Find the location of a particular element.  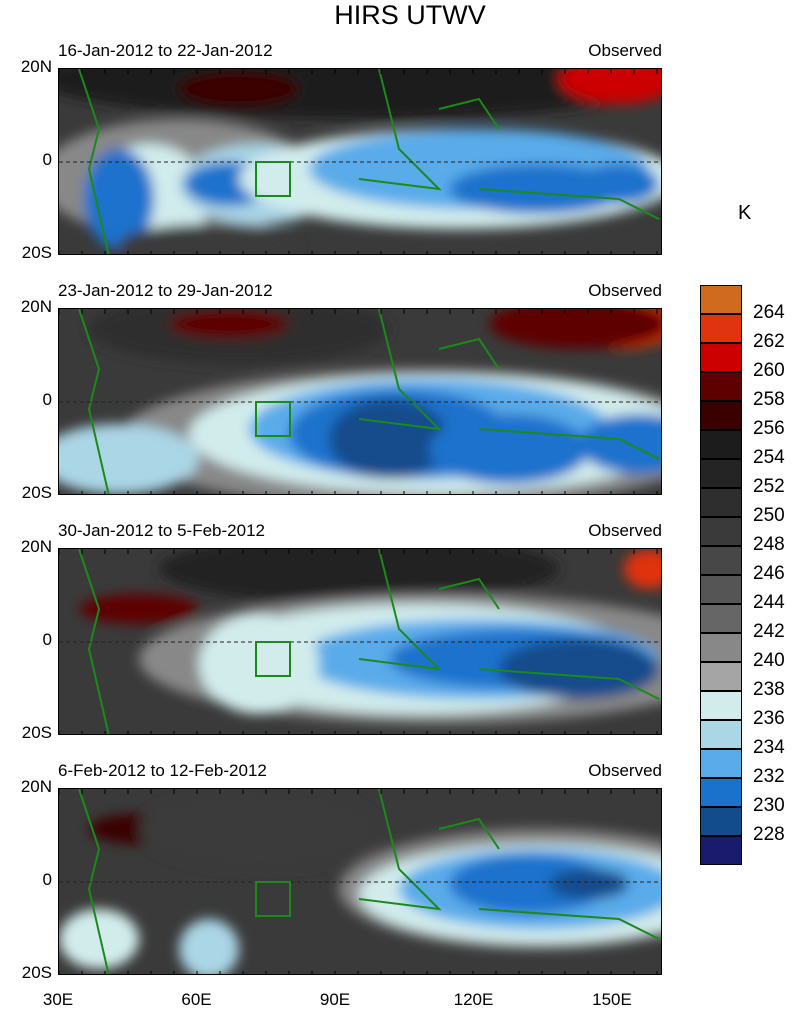

colorbar-label: 240 is located at coordinates (769, 660).